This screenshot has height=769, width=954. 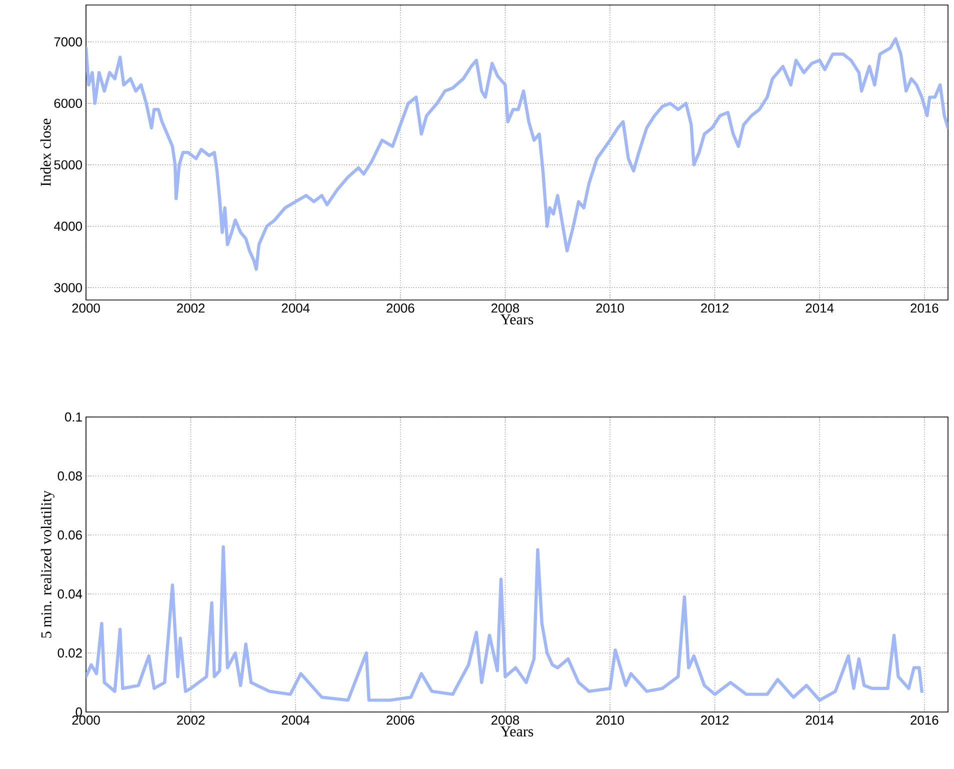 What do you see at coordinates (70, 653) in the screenshot?
I see `y-tick-label: 0.02` at bounding box center [70, 653].